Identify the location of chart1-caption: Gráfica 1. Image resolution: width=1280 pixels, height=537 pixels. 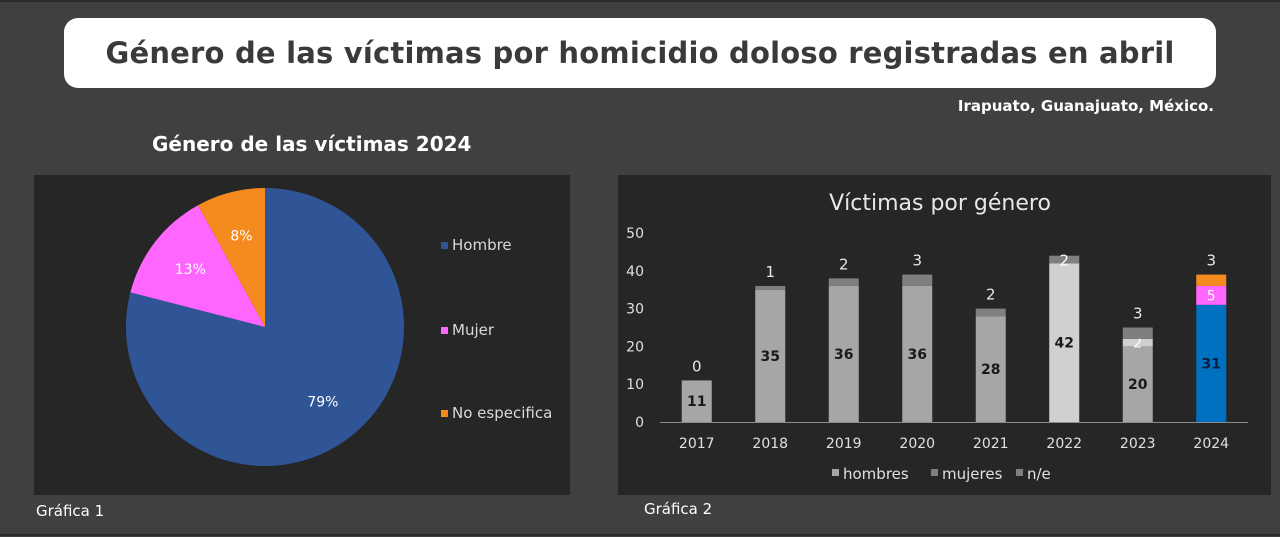
(70, 511).